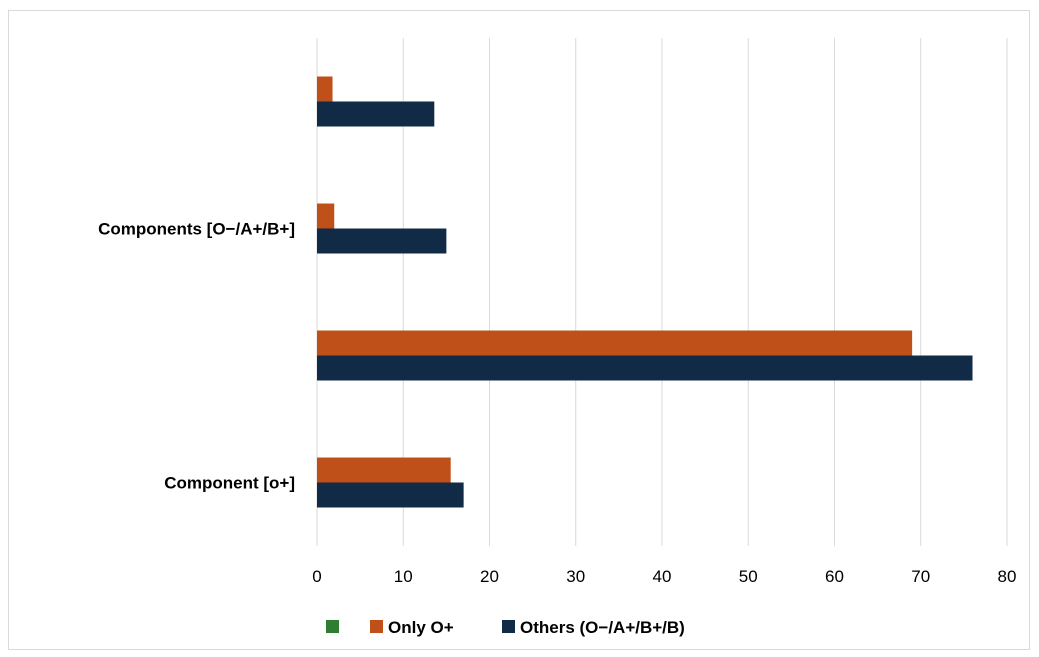 This screenshot has width=1039, height=657. I want to click on x-axis-tick-labels: 0 10 20 30 40 50 60 70 80, so click(664, 576).